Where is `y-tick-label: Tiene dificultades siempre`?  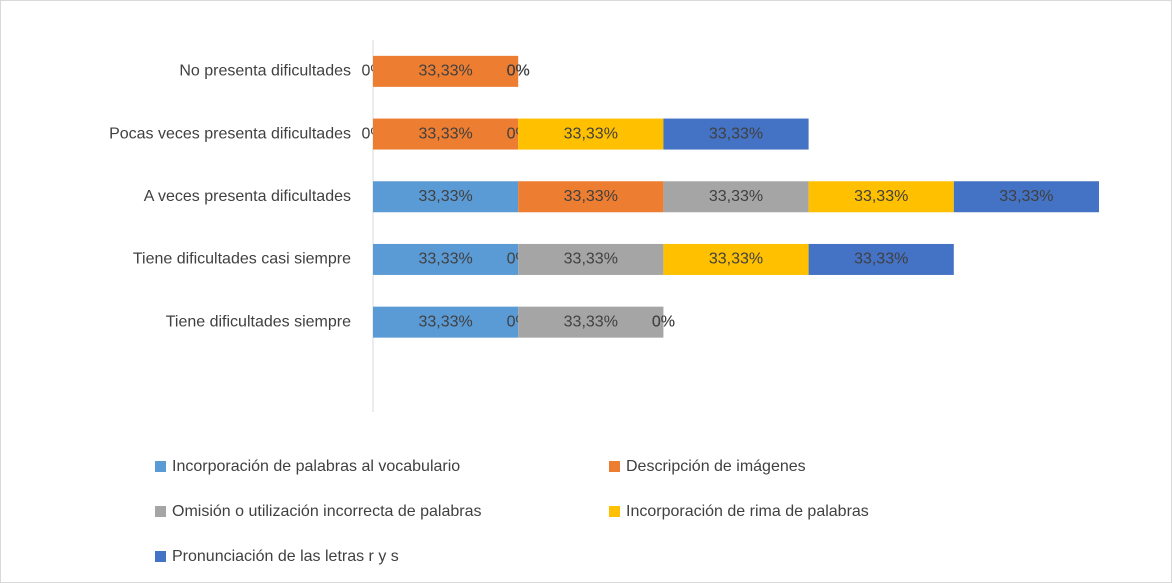
y-tick-label: Tiene dificultades siempre is located at coordinates (258, 321).